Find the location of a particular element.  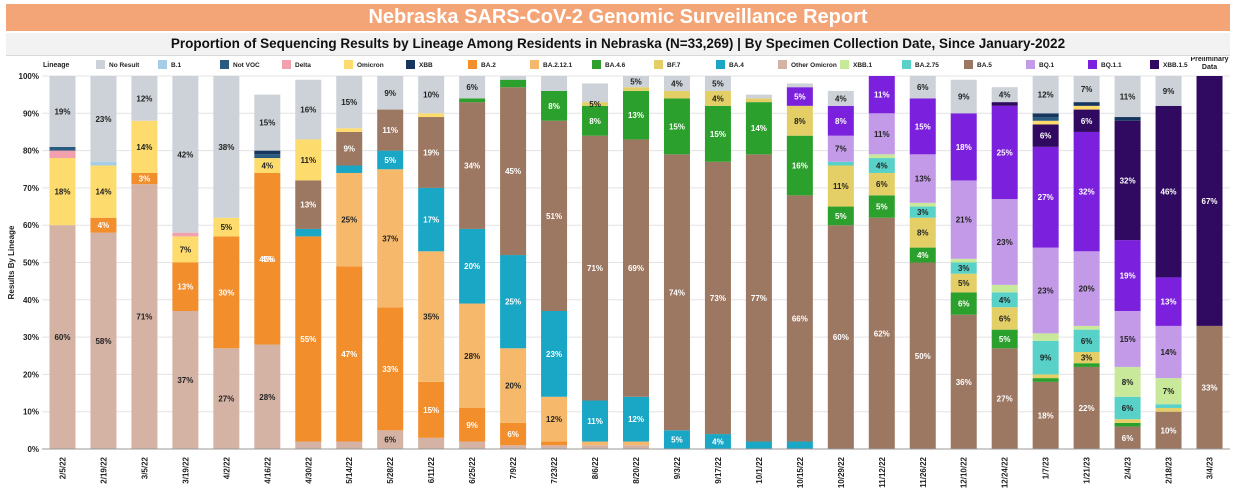

data-label-ba-2: 15% is located at coordinates (431, 410).